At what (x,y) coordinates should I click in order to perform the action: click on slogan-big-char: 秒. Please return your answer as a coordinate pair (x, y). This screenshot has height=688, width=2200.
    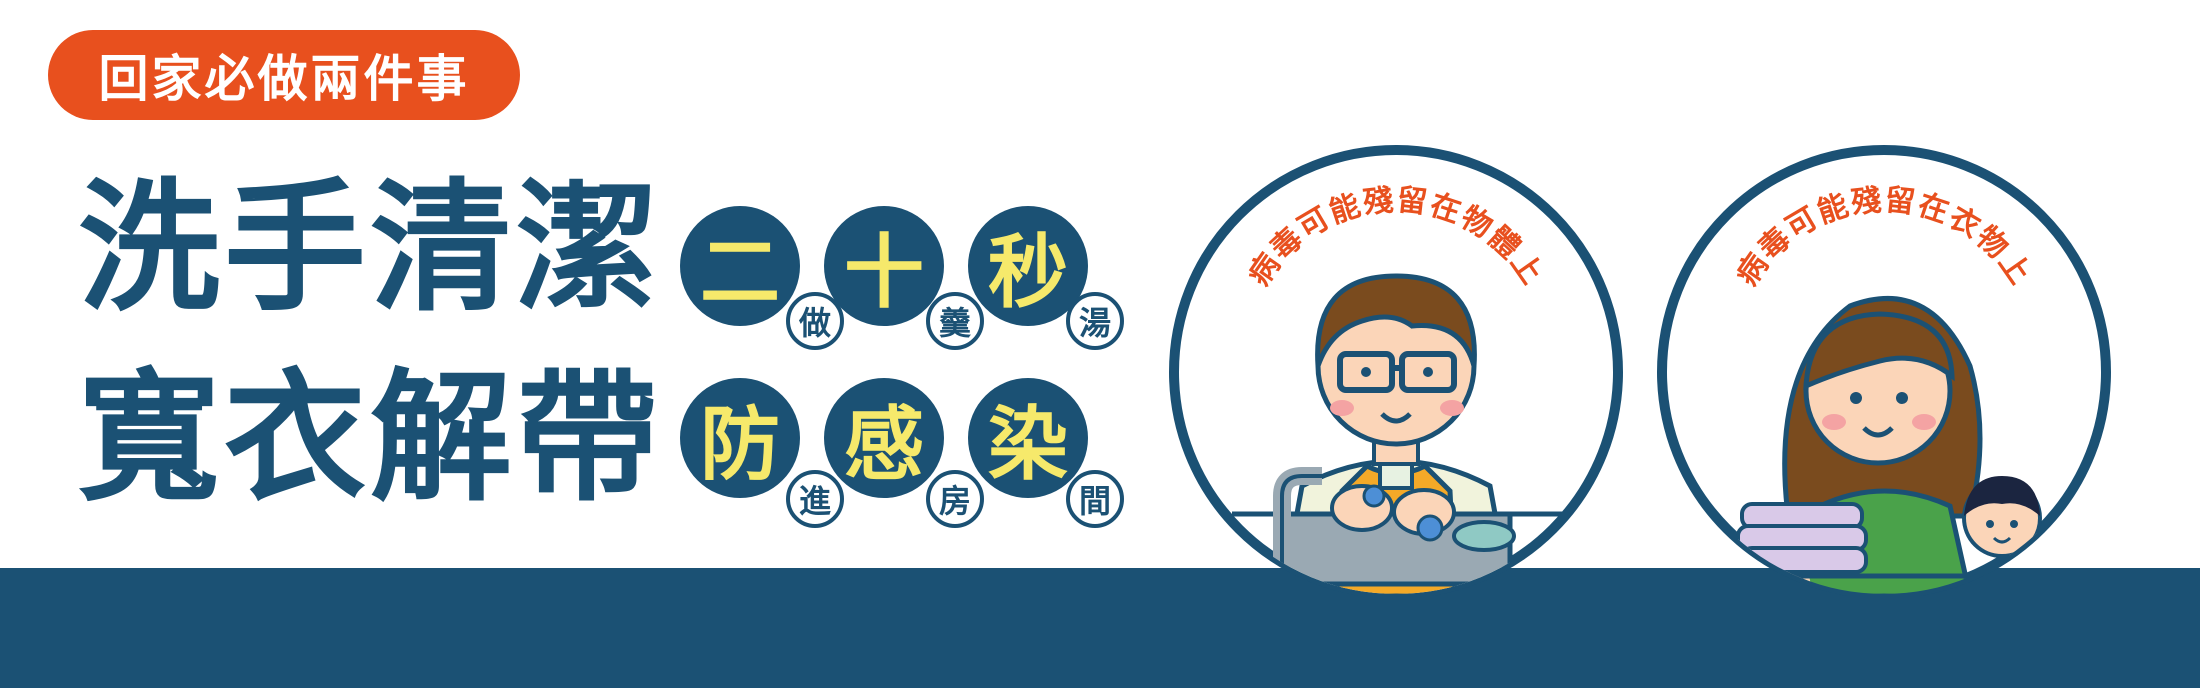
    Looking at the image, I should click on (1028, 266).